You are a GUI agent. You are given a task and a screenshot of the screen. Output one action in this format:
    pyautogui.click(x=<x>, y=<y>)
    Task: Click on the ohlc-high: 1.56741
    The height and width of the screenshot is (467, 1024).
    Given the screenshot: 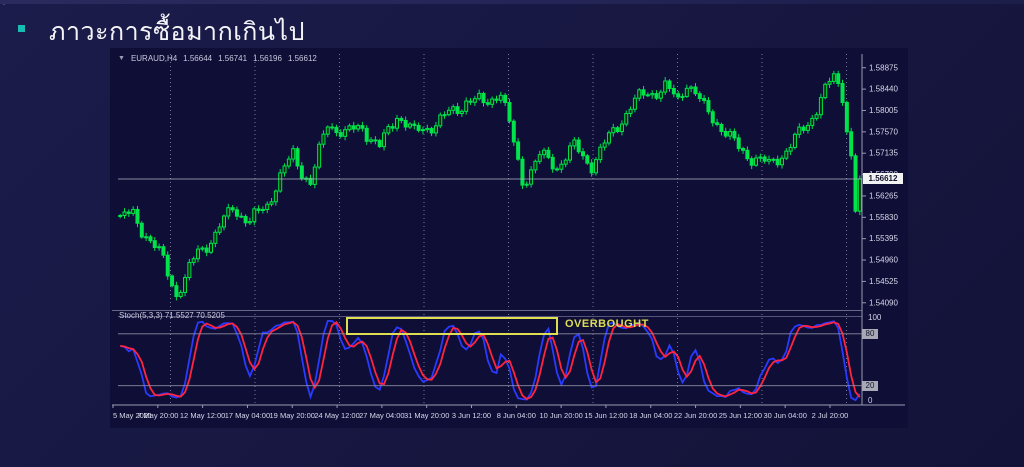 What is the action you would take?
    pyautogui.click(x=233, y=58)
    